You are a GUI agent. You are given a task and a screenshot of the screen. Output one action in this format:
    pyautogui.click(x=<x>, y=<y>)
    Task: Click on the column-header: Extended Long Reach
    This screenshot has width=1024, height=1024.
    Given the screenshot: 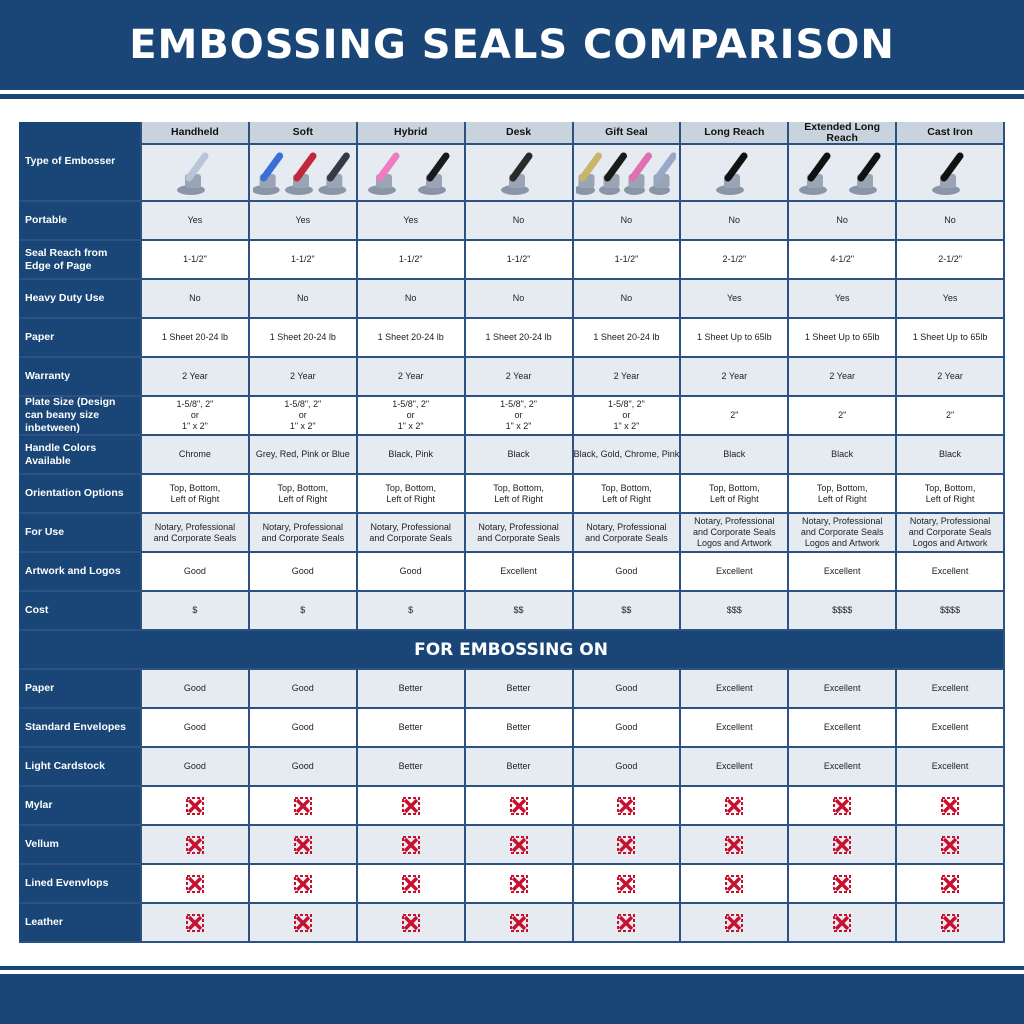 What is the action you would take?
    pyautogui.click(x=842, y=132)
    